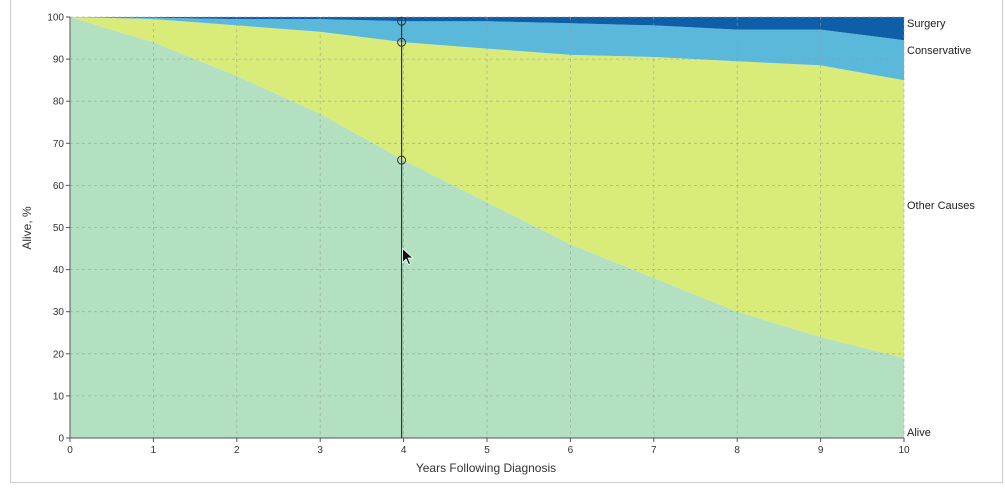 Image resolution: width=1005 pixels, height=489 pixels. What do you see at coordinates (237, 450) in the screenshot?
I see `x-tick-label: 2` at bounding box center [237, 450].